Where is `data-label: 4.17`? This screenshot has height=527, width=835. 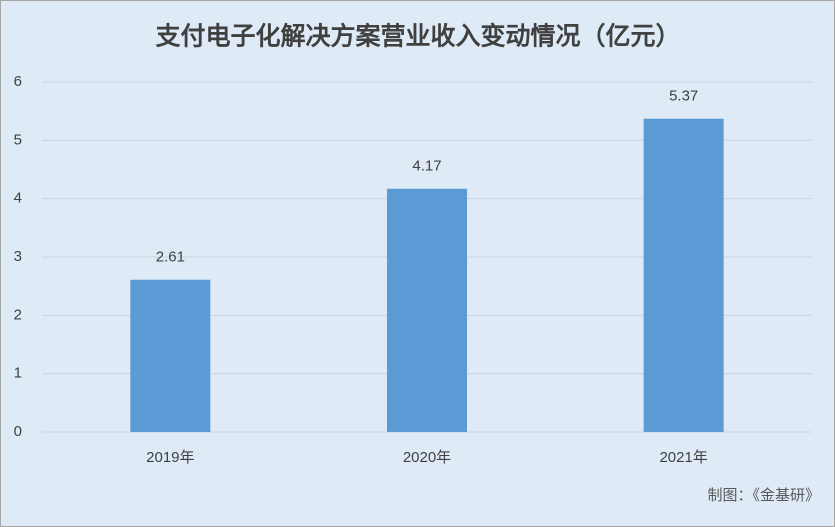 data-label: 4.17 is located at coordinates (426, 166).